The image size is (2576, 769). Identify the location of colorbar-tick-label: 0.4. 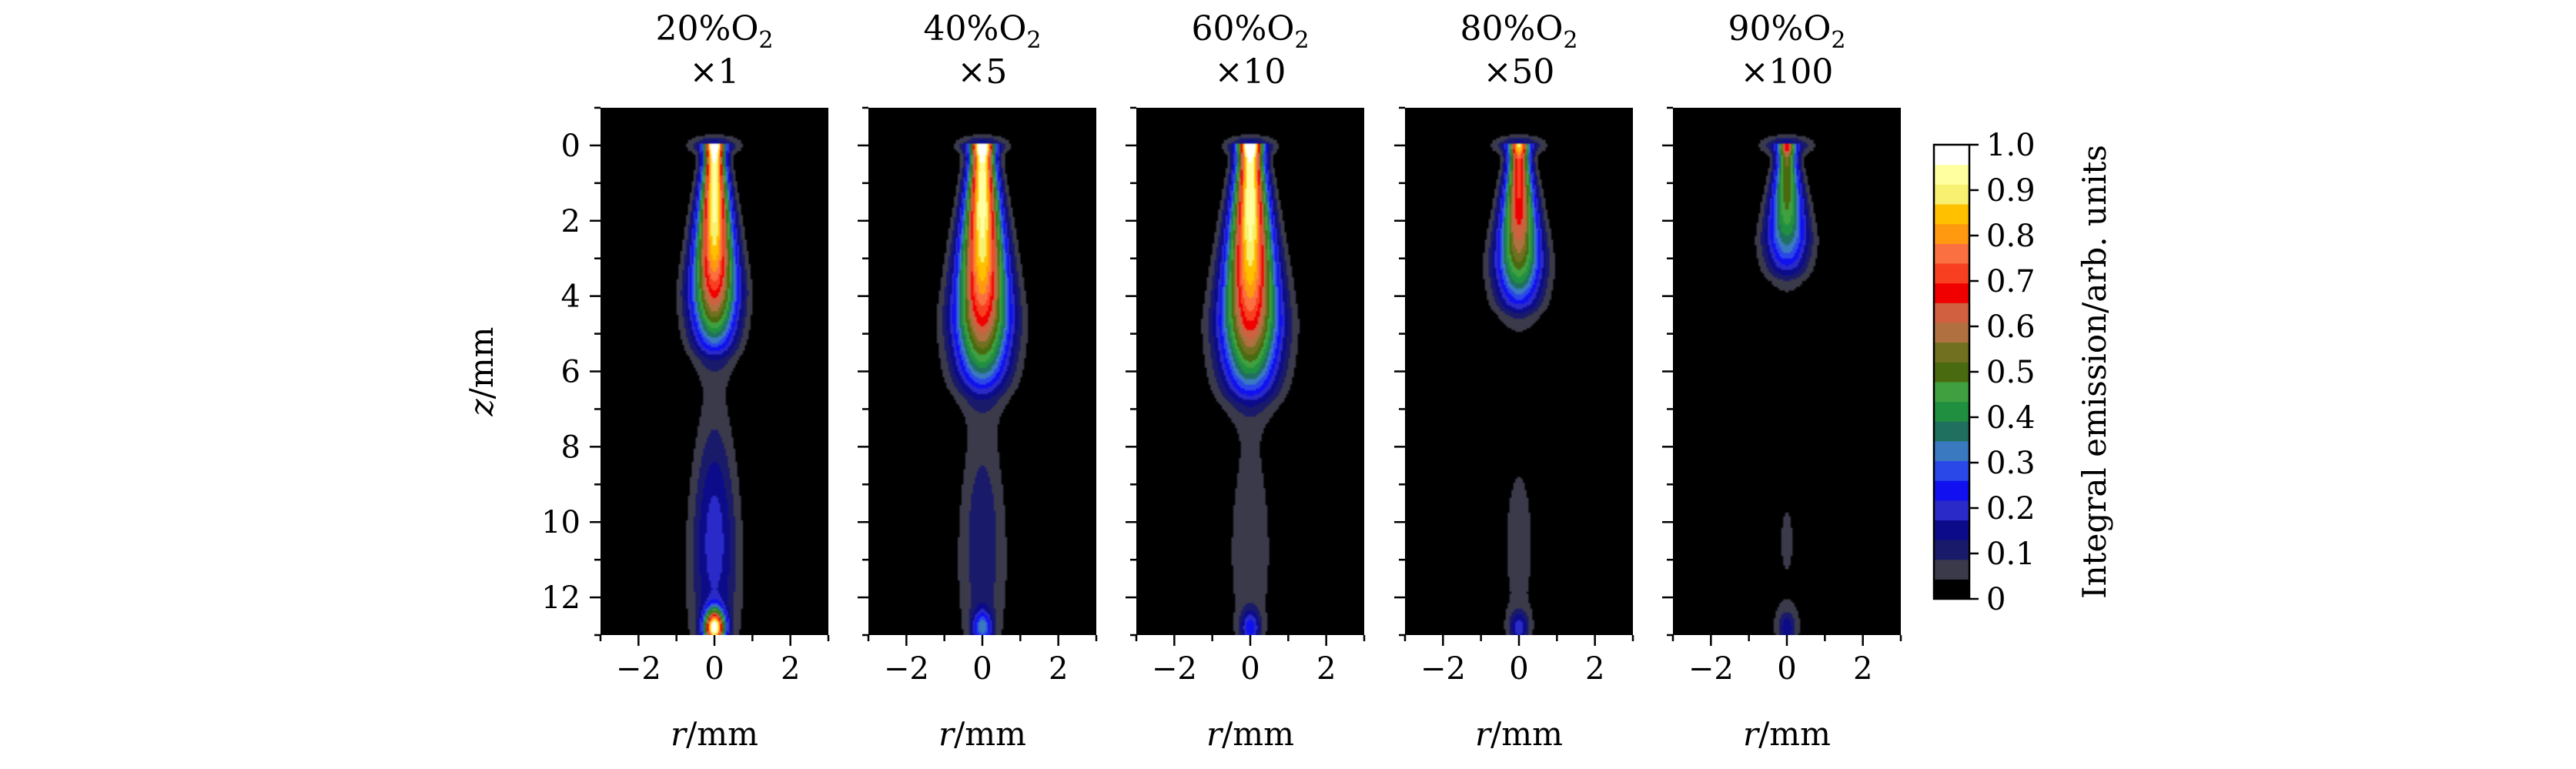
(2011, 418).